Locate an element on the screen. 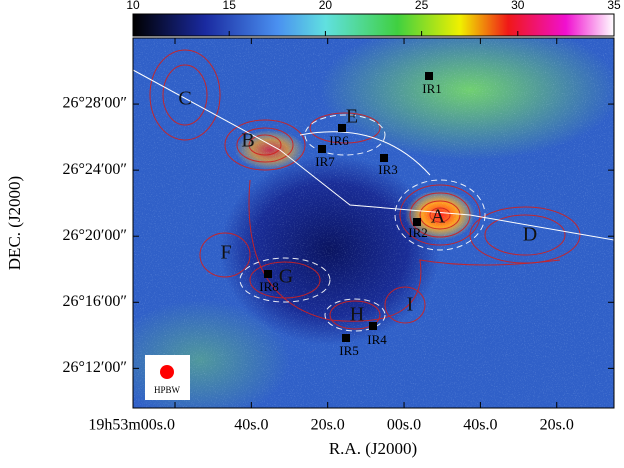  y-tick-label: 26°28′00″ is located at coordinates (94, 103).